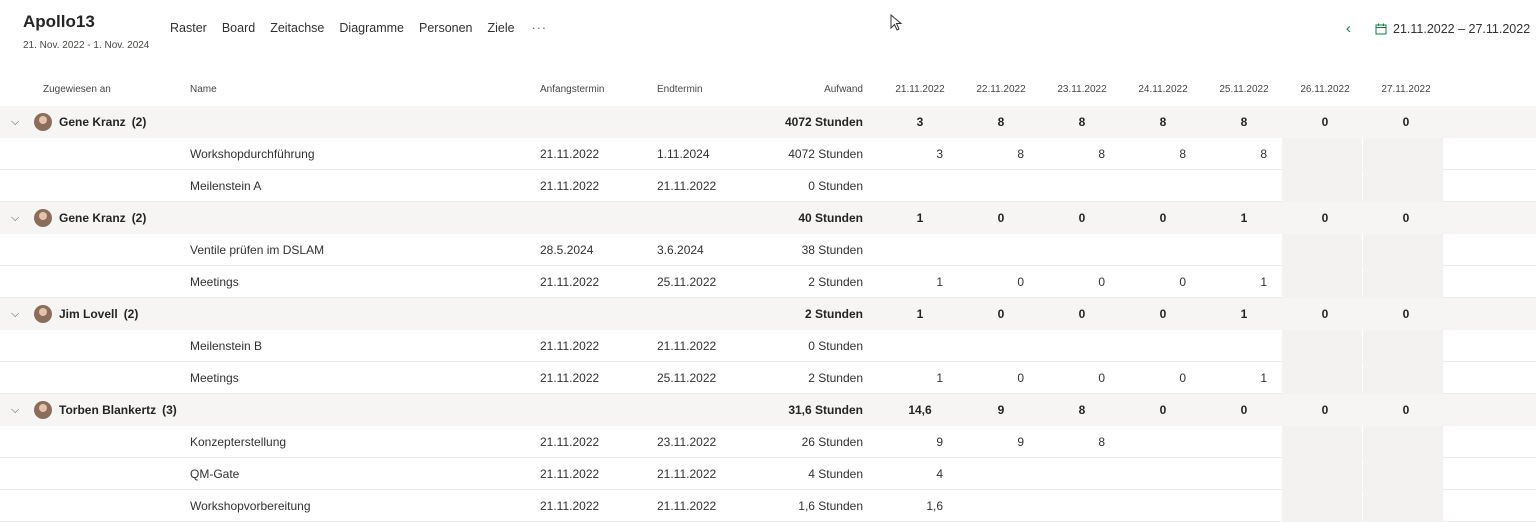 The image size is (1536, 522). Describe the element at coordinates (680, 250) in the screenshot. I see `task-end: 3.6.2024` at that location.